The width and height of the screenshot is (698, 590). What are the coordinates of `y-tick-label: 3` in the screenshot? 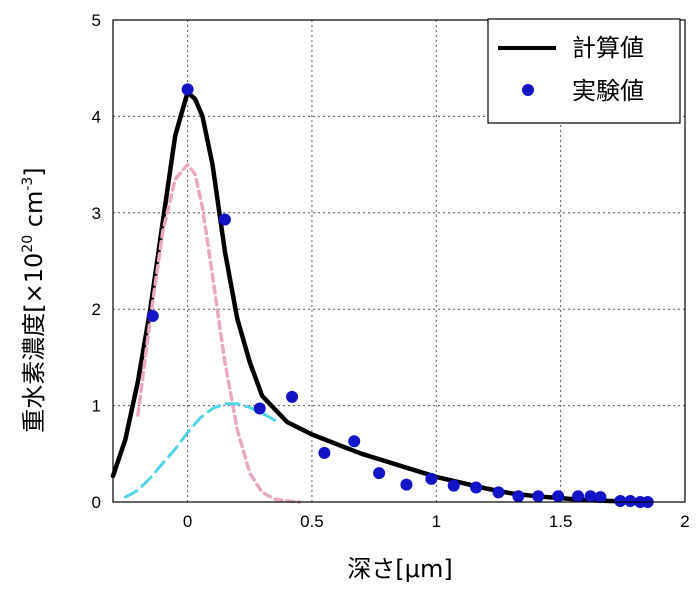 It's located at (96, 213).